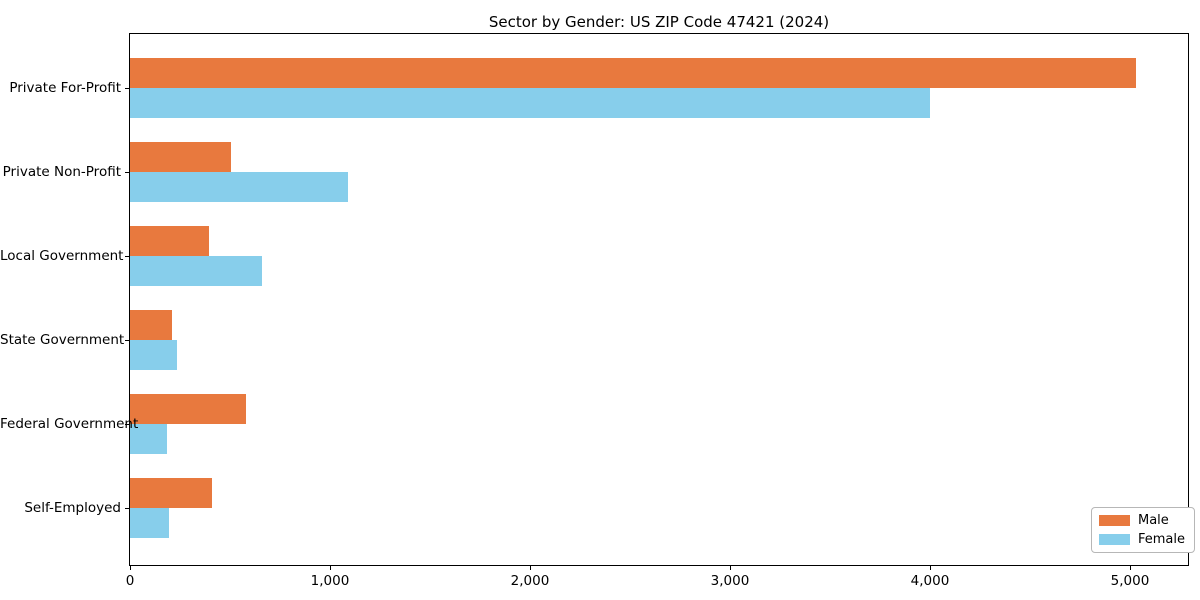  Describe the element at coordinates (1130, 581) in the screenshot. I see `x-tick-label: 5,000` at that location.